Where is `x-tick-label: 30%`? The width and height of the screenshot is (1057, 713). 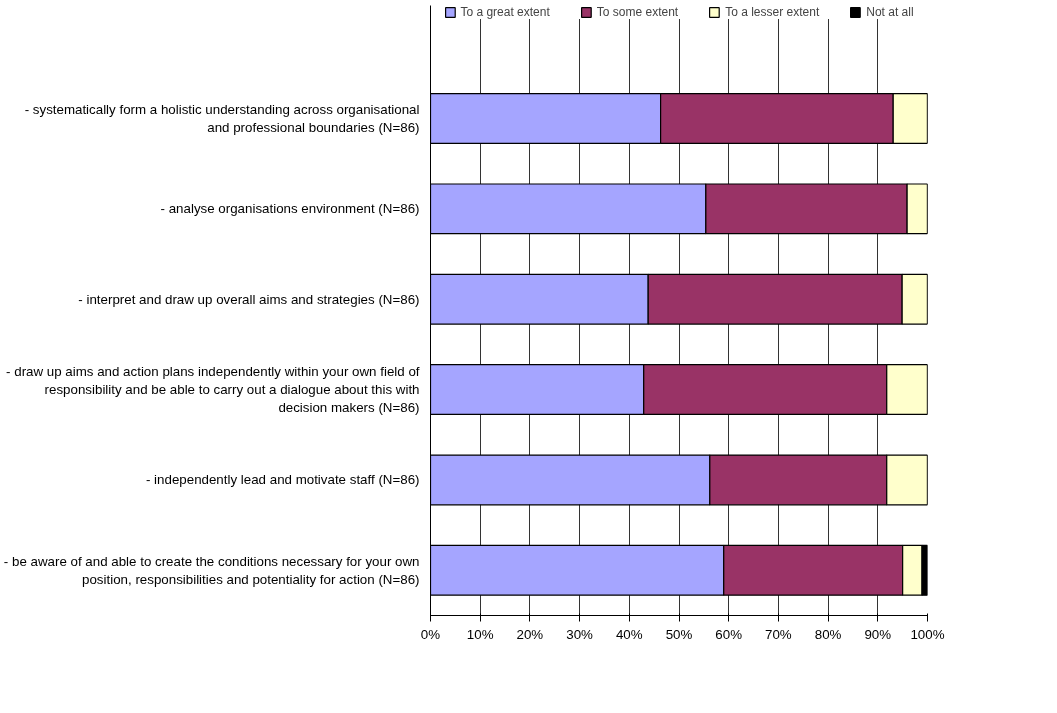 x-tick-label: 30% is located at coordinates (580, 634).